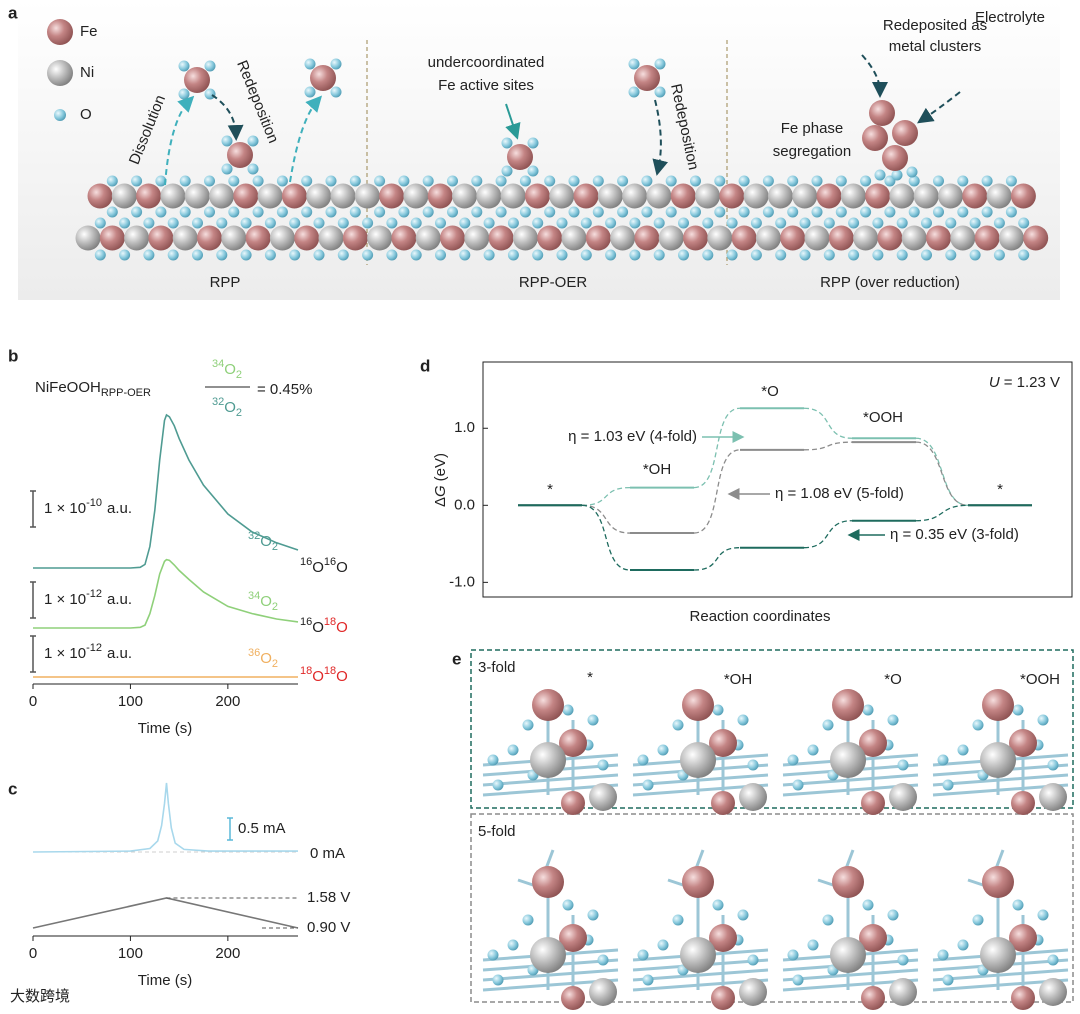 The image size is (1080, 1014). What do you see at coordinates (263, 541) in the screenshot?
I see `trace-label: 32O2` at bounding box center [263, 541].